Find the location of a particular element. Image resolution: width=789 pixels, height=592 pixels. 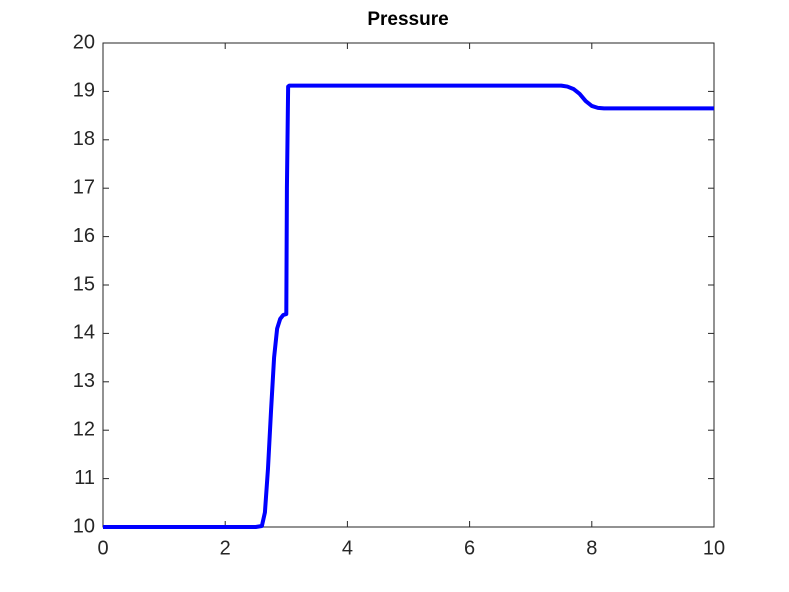

x-tick-label: 0 is located at coordinates (102, 548).